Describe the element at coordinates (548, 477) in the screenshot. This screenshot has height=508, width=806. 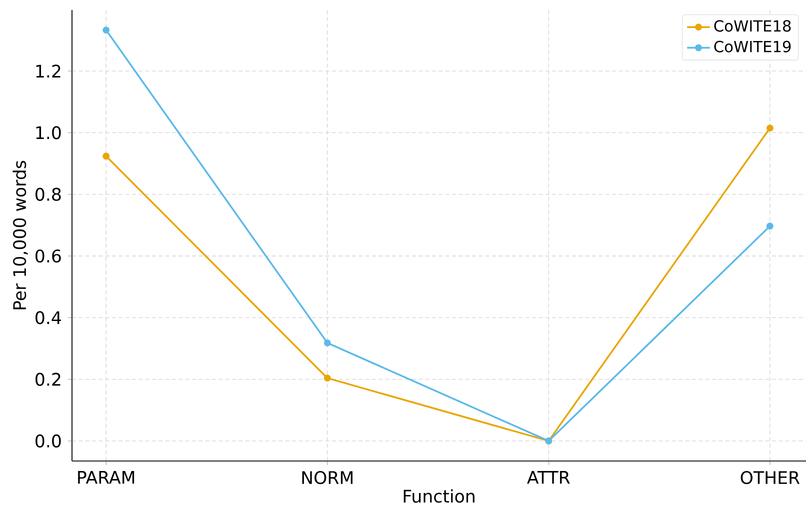
I see `x-tick-label: ATTR` at that location.